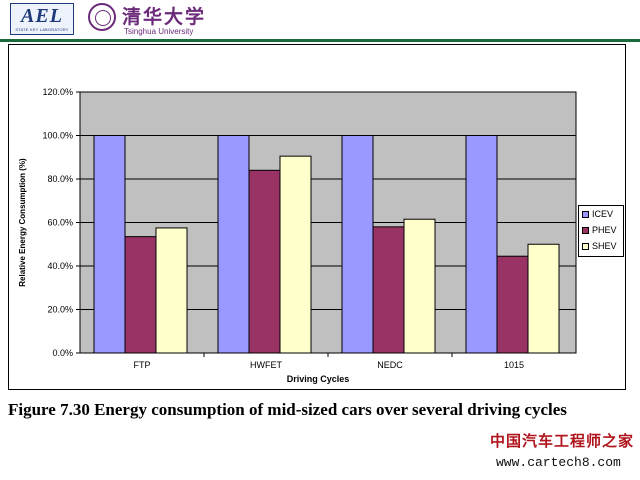  I want to click on legend-label-phev: PHEV, so click(604, 230).